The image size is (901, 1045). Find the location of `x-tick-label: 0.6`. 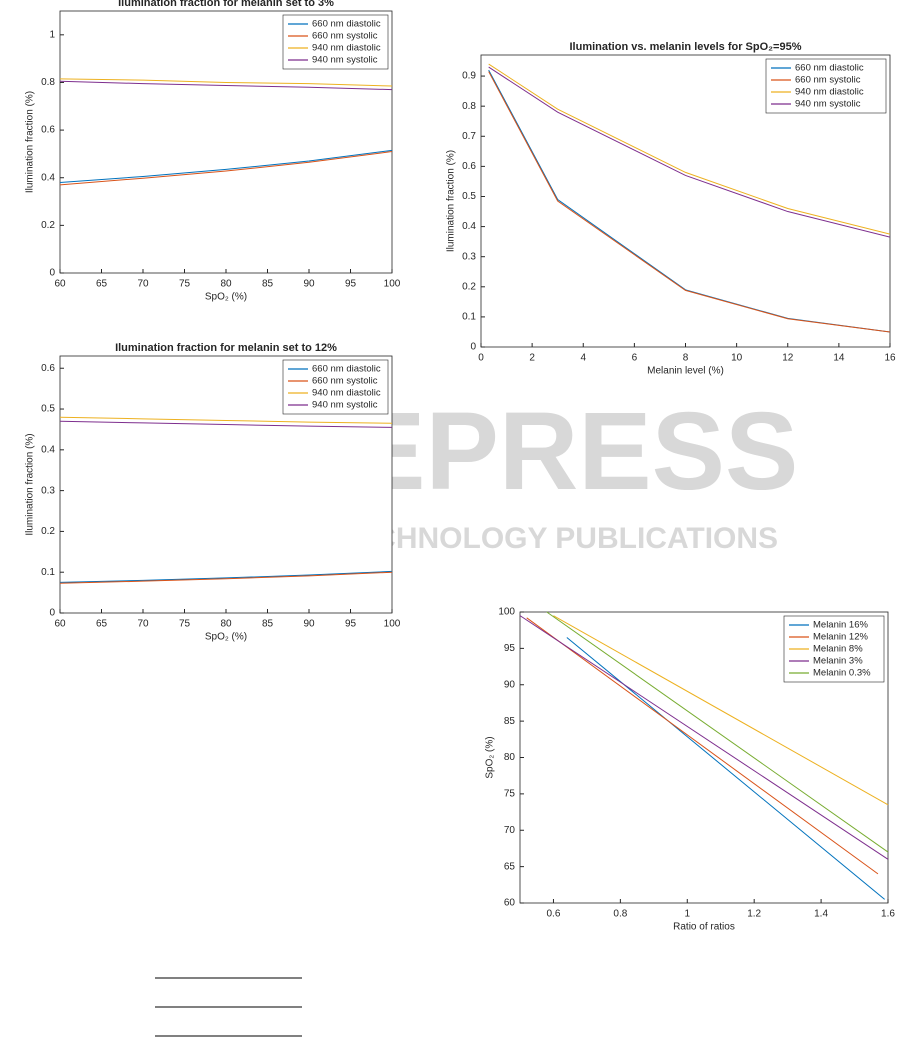

x-tick-label: 0.6 is located at coordinates (554, 914).